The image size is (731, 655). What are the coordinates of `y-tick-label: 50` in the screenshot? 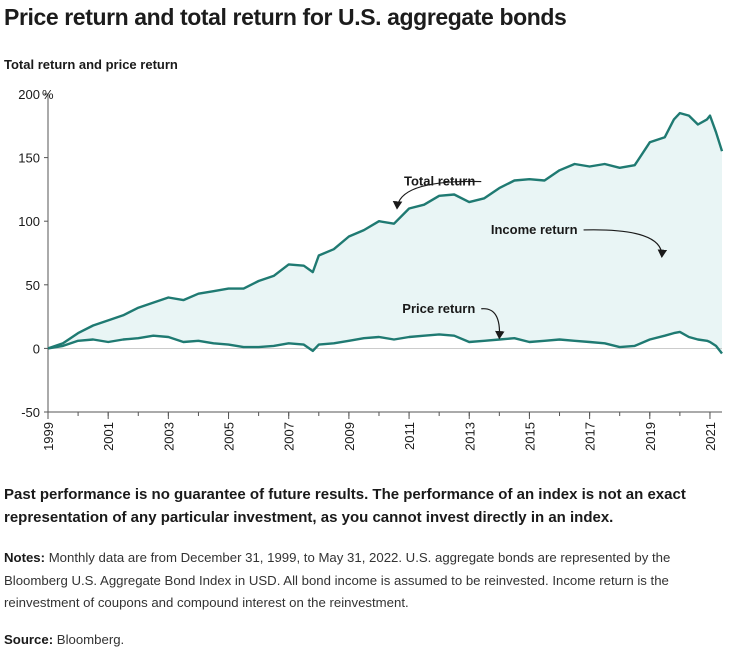 It's located at (33, 285).